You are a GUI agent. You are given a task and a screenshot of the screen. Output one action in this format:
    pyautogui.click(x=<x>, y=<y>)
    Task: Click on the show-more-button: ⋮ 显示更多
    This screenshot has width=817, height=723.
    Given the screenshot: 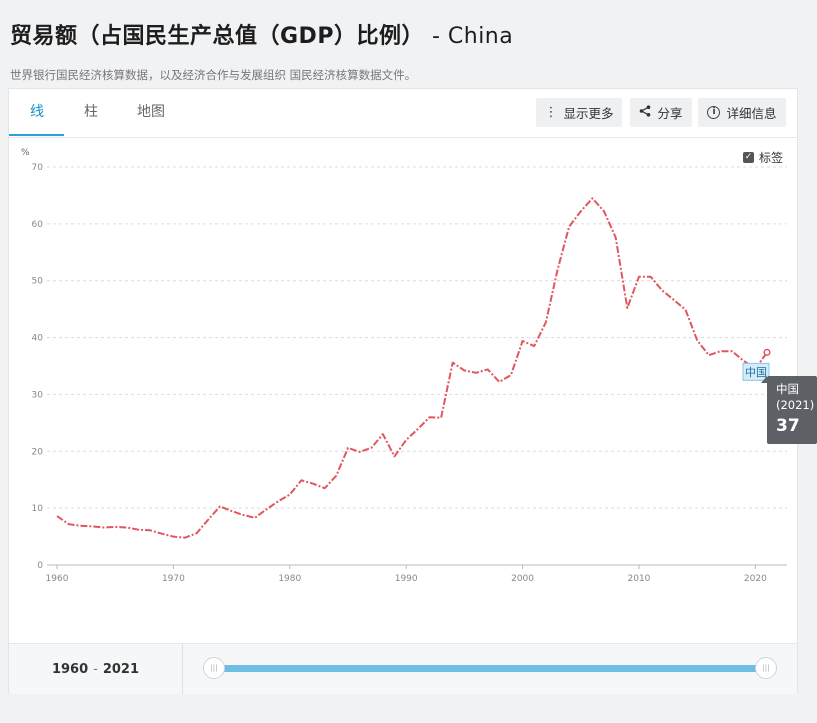 What is the action you would take?
    pyautogui.click(x=579, y=112)
    